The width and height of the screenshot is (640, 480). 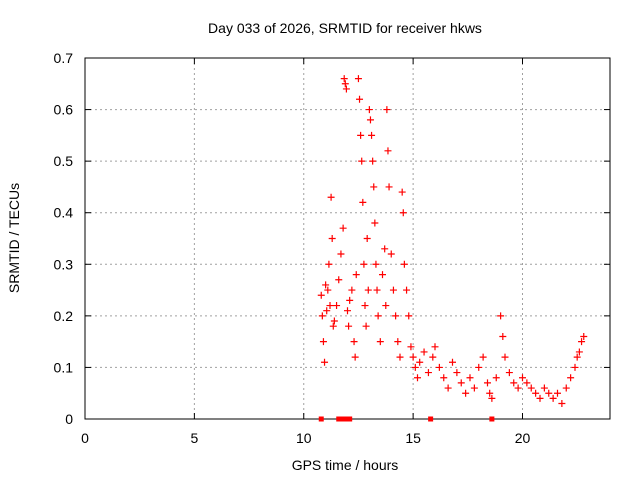 What do you see at coordinates (413, 438) in the screenshot?
I see `x-tick-label: 15` at bounding box center [413, 438].